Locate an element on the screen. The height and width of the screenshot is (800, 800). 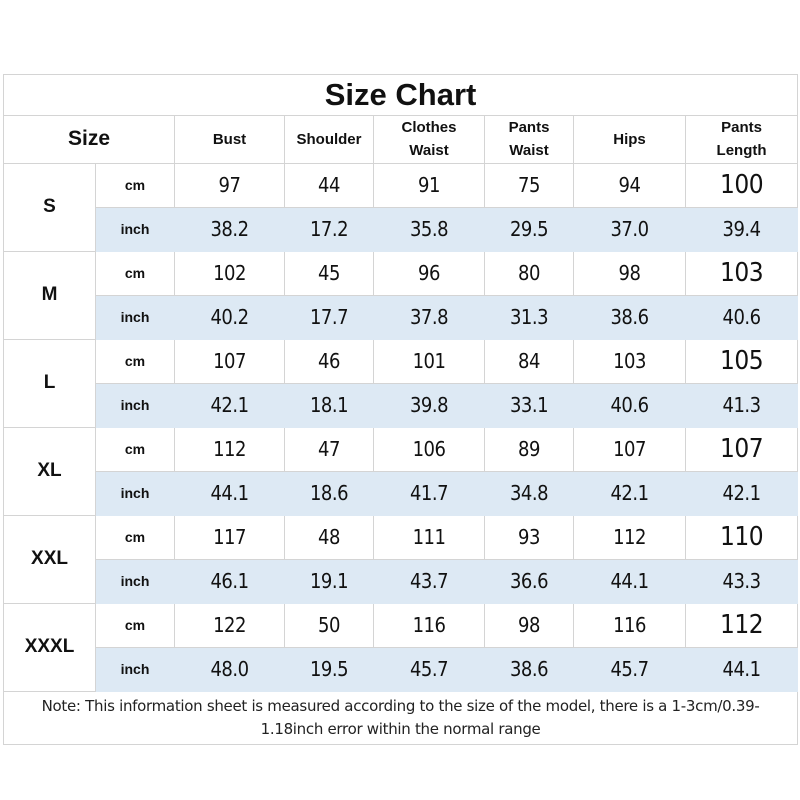
table-row: inch 44.1 18.6 41.7 34.8 42.1 42.1 is located at coordinates (401, 493).